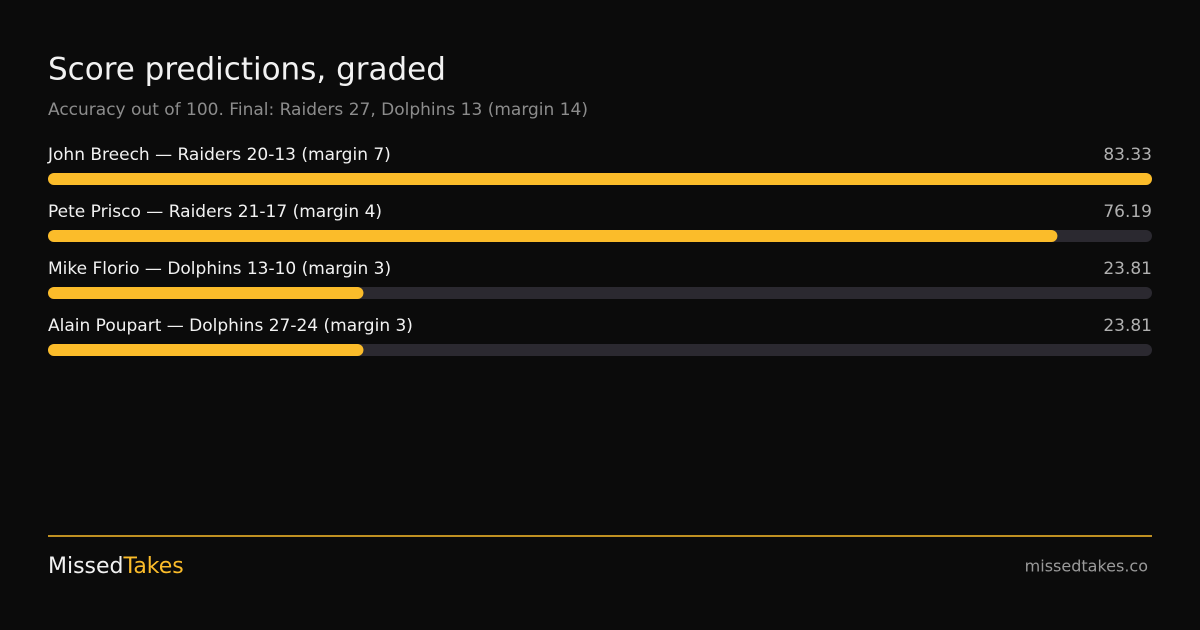  What do you see at coordinates (219, 269) in the screenshot?
I see `bar-label: Mike Florio — Dolphins 13-10 (margin 3)` at bounding box center [219, 269].